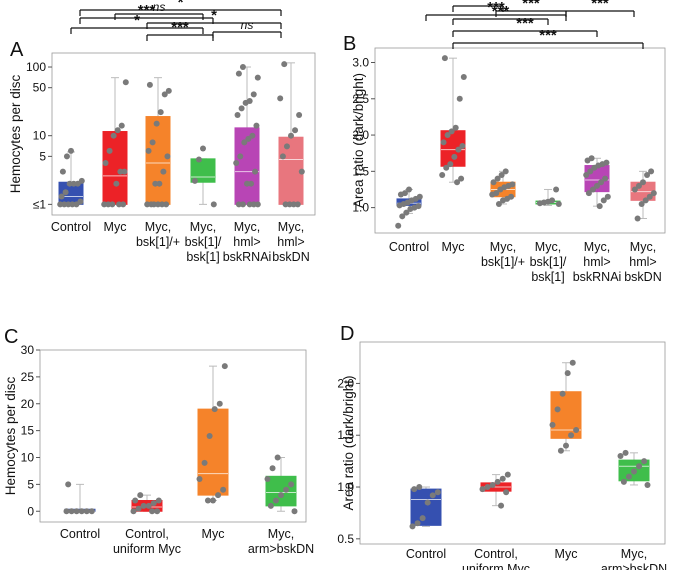 The height and width of the screenshot is (570, 685). What do you see at coordinates (281, 549) in the screenshot?
I see `category-label: arm>bskDN` at bounding box center [281, 549].